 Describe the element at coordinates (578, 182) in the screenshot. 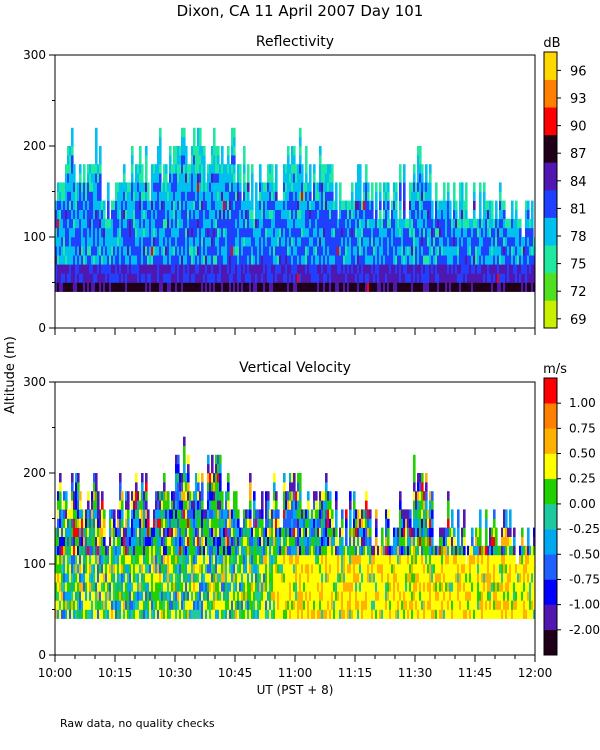

I see `colorbar-label: 84` at that location.